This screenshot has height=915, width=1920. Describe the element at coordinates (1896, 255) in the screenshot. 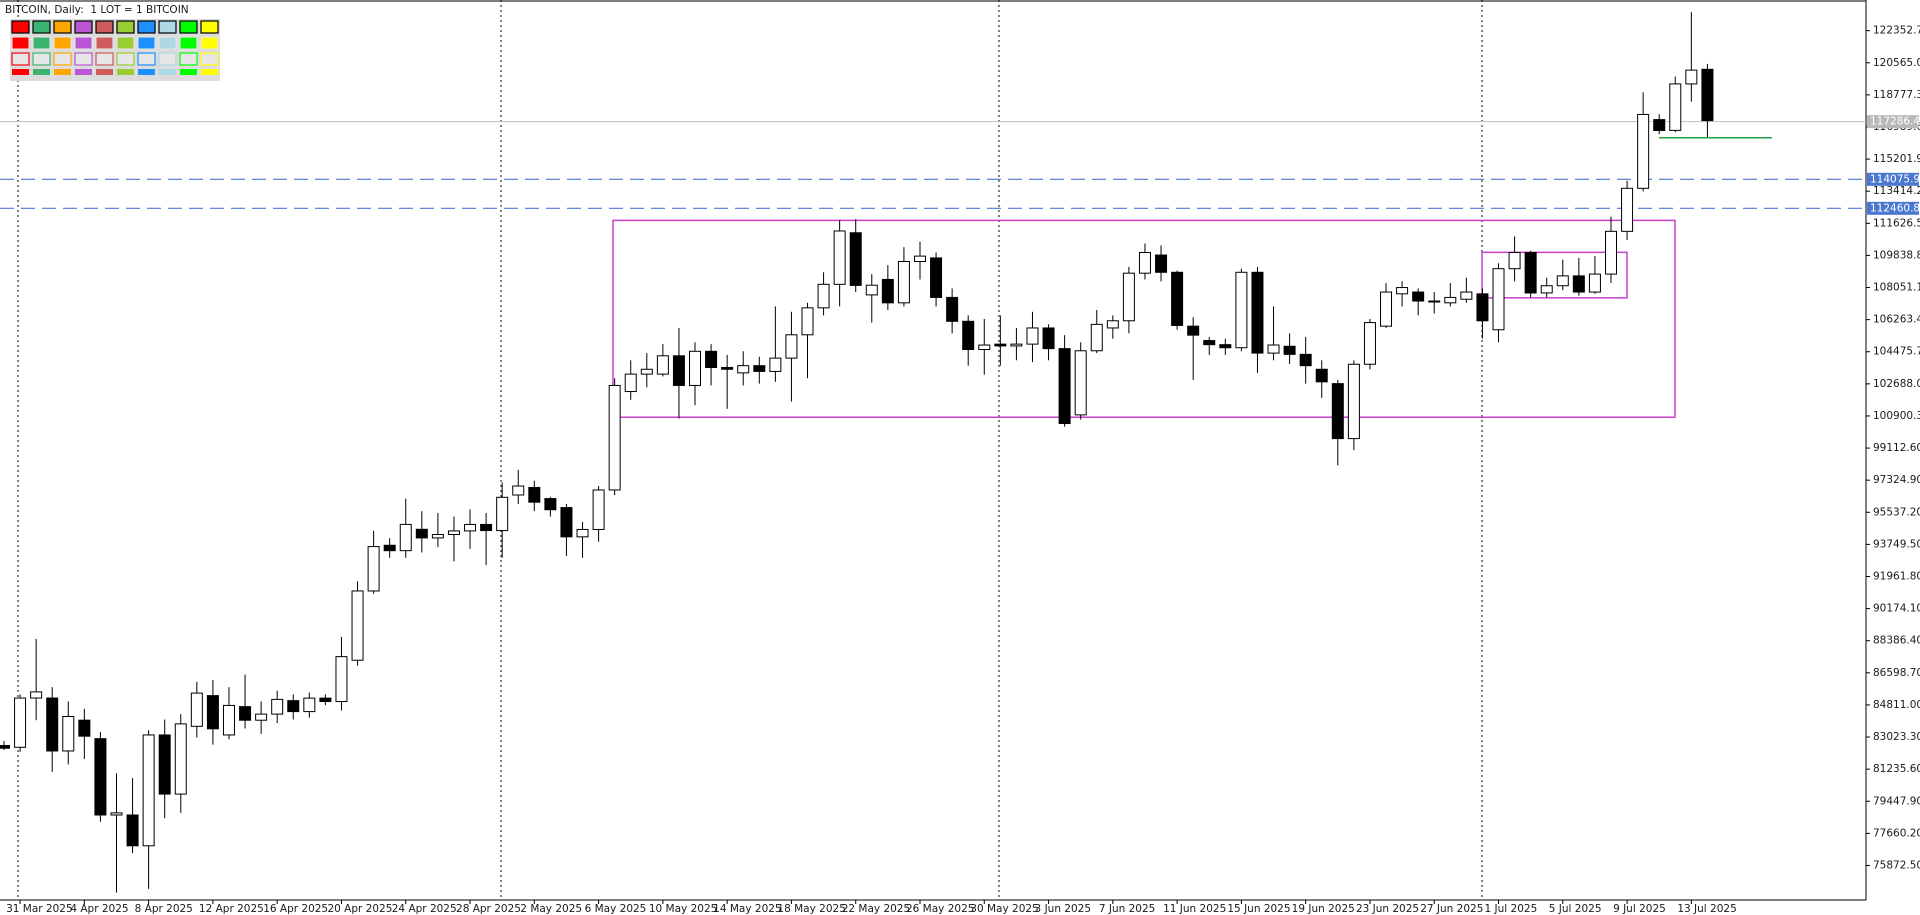

I see `y-tick-label: 109838.80` at that location.